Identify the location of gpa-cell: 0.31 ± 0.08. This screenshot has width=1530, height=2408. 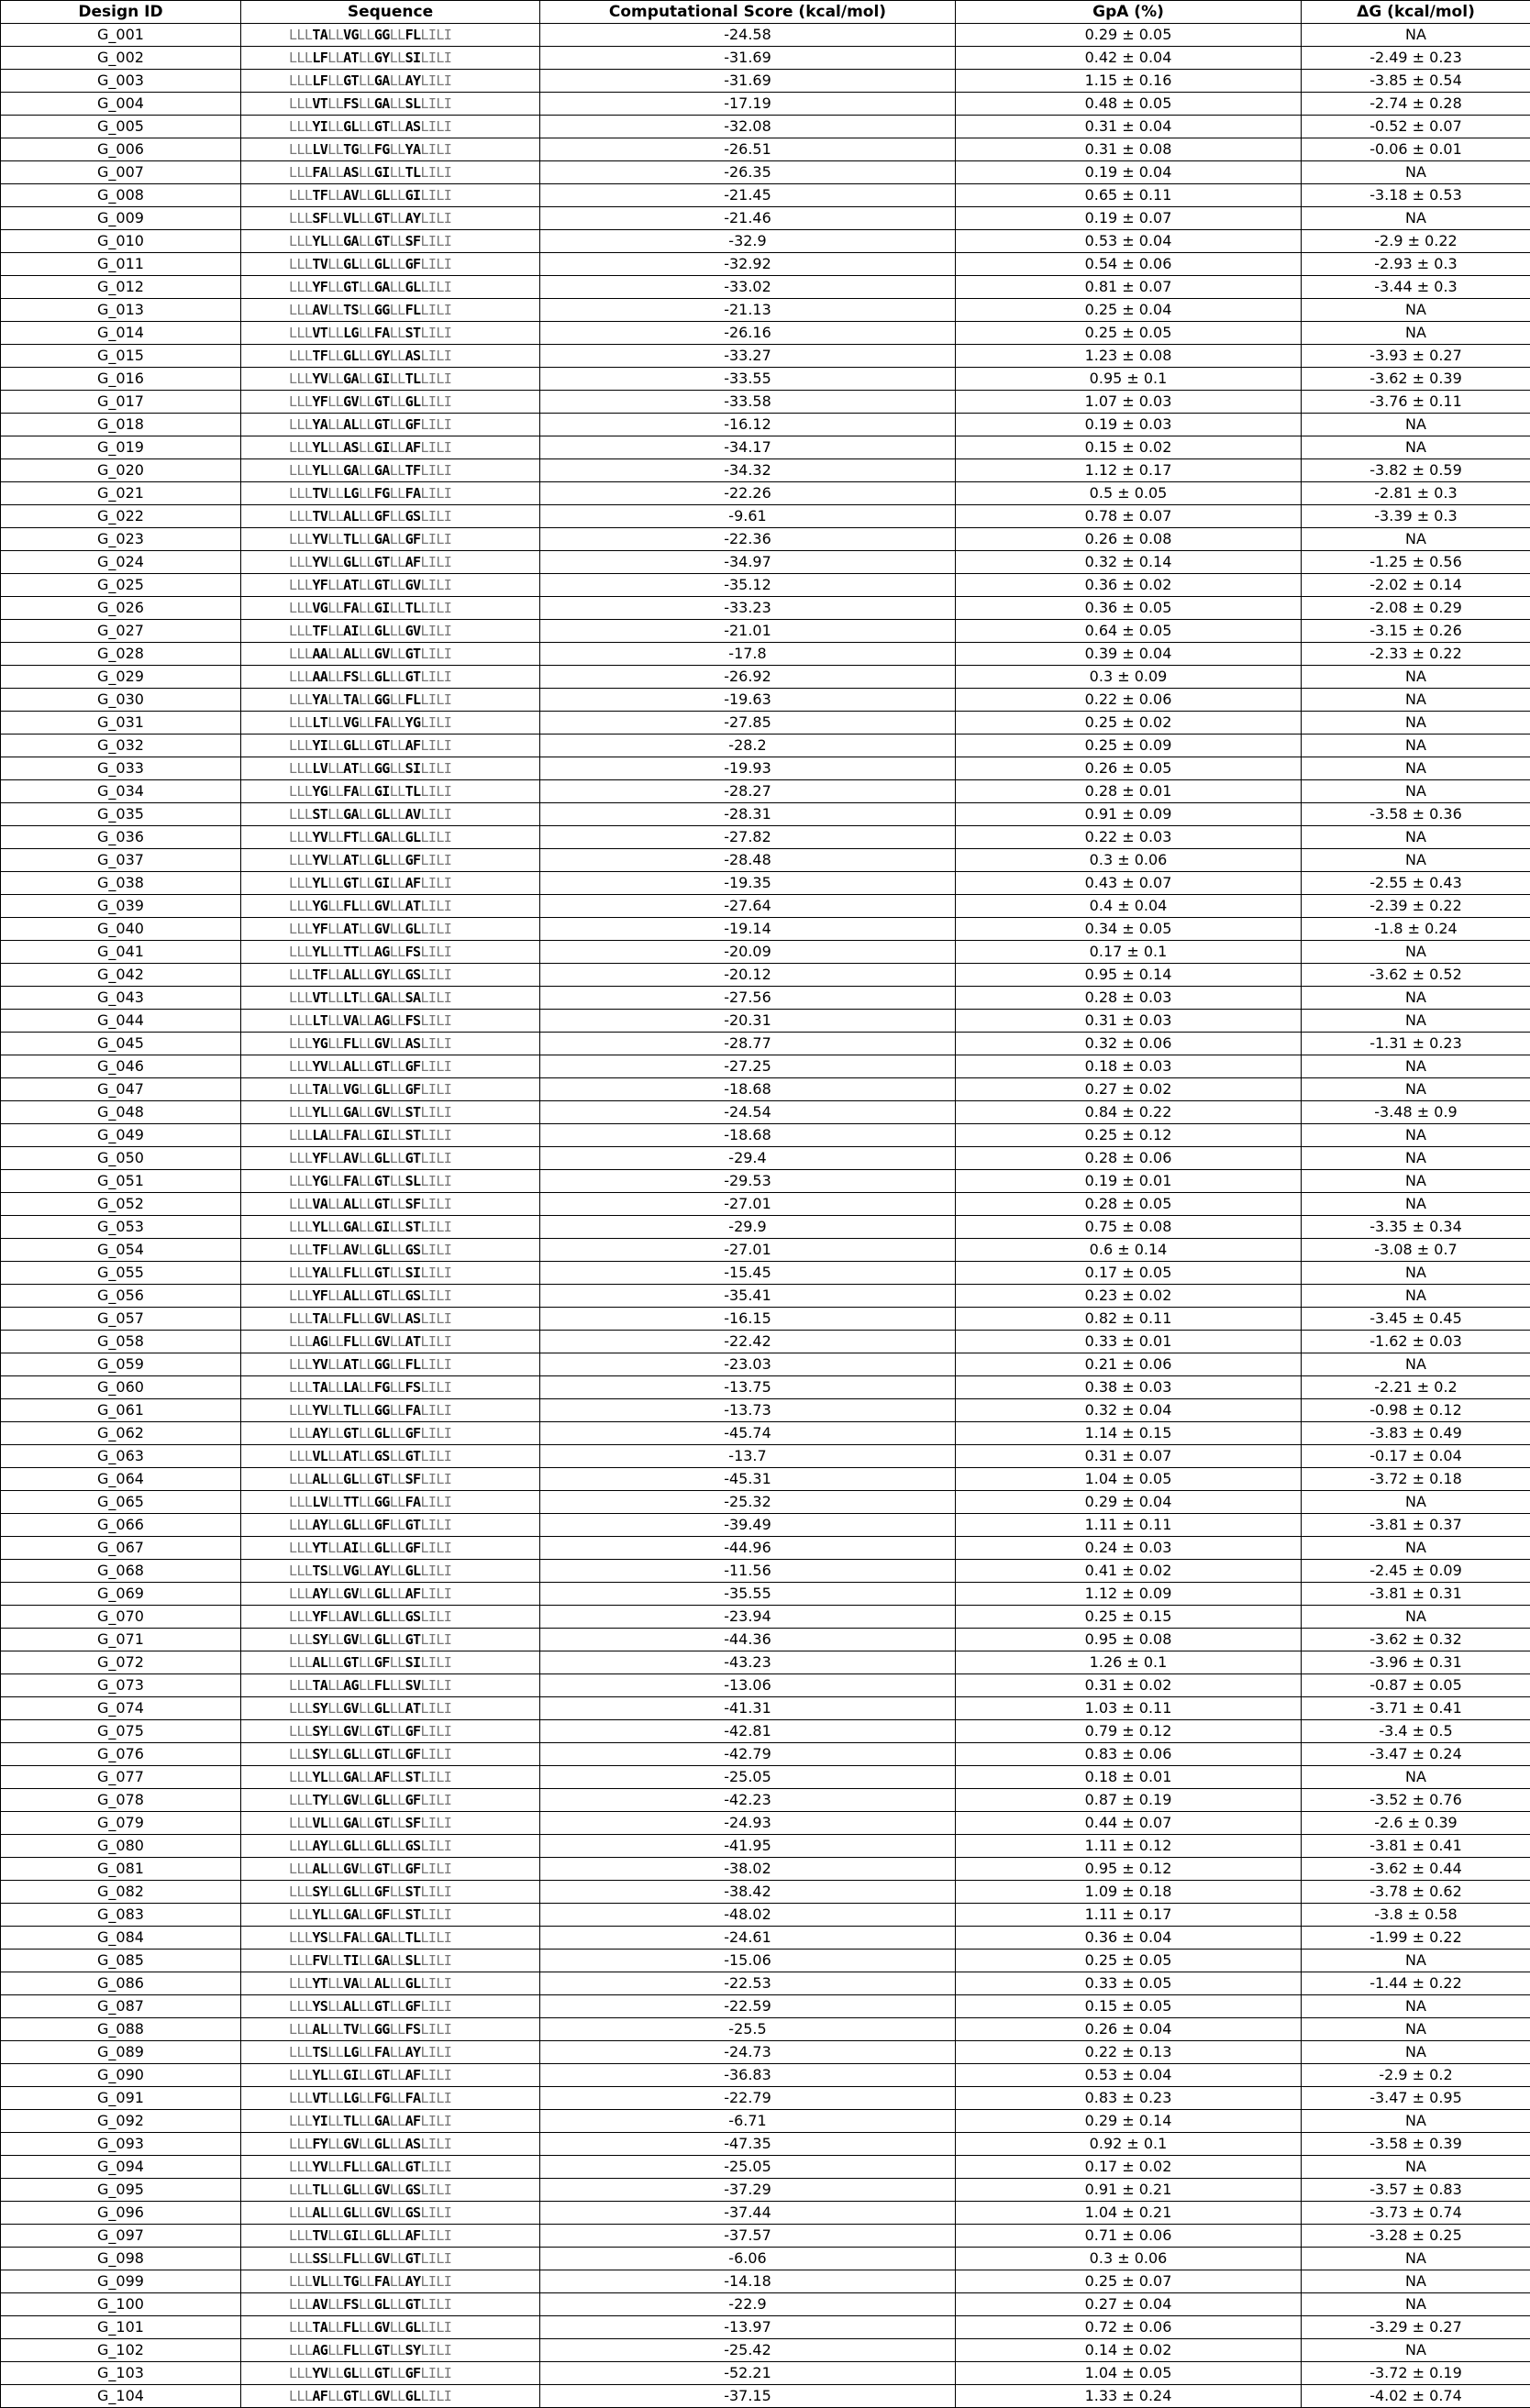
(1129, 150).